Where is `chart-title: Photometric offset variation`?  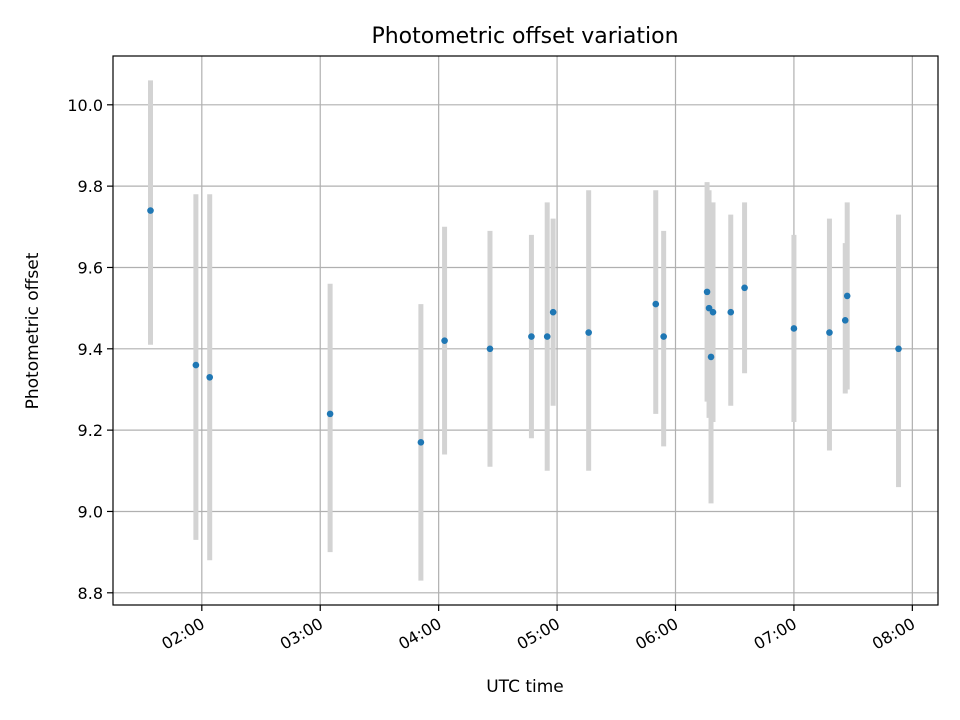
chart-title: Photometric offset variation is located at coordinates (524, 36).